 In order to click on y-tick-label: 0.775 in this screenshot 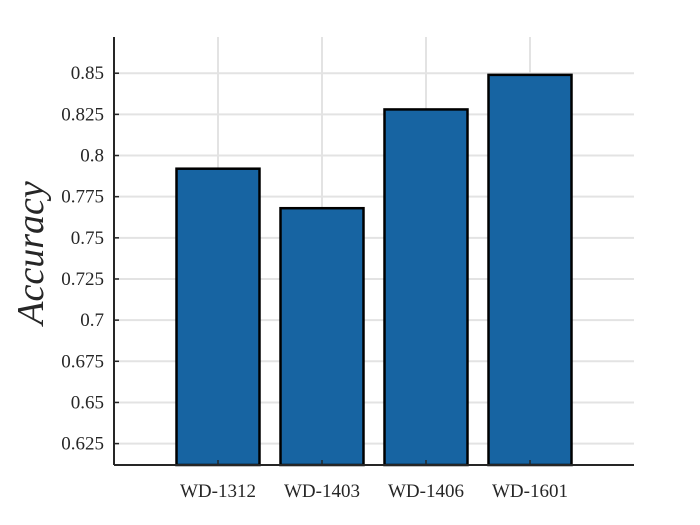, I will do `click(82, 197)`.